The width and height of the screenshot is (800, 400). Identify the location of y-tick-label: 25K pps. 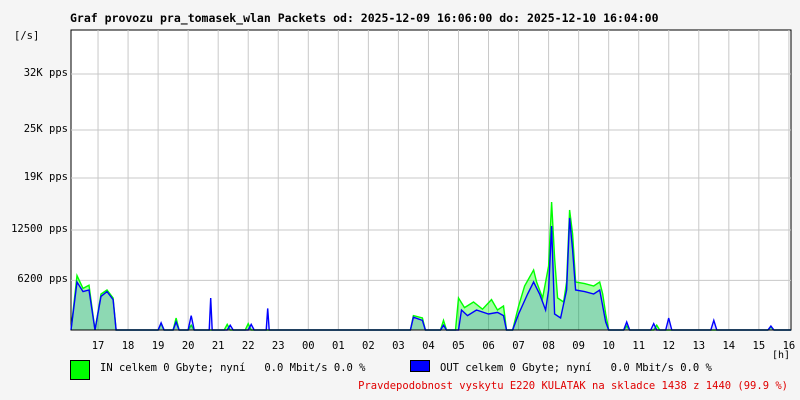
(45, 129).